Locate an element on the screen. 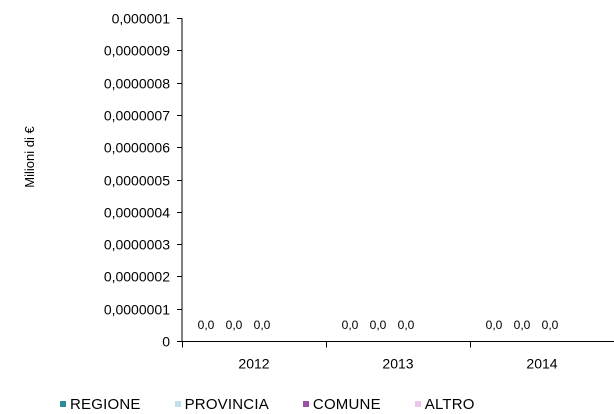 This screenshot has width=614, height=414. y-tick-label: 0,0000005 is located at coordinates (137, 181).